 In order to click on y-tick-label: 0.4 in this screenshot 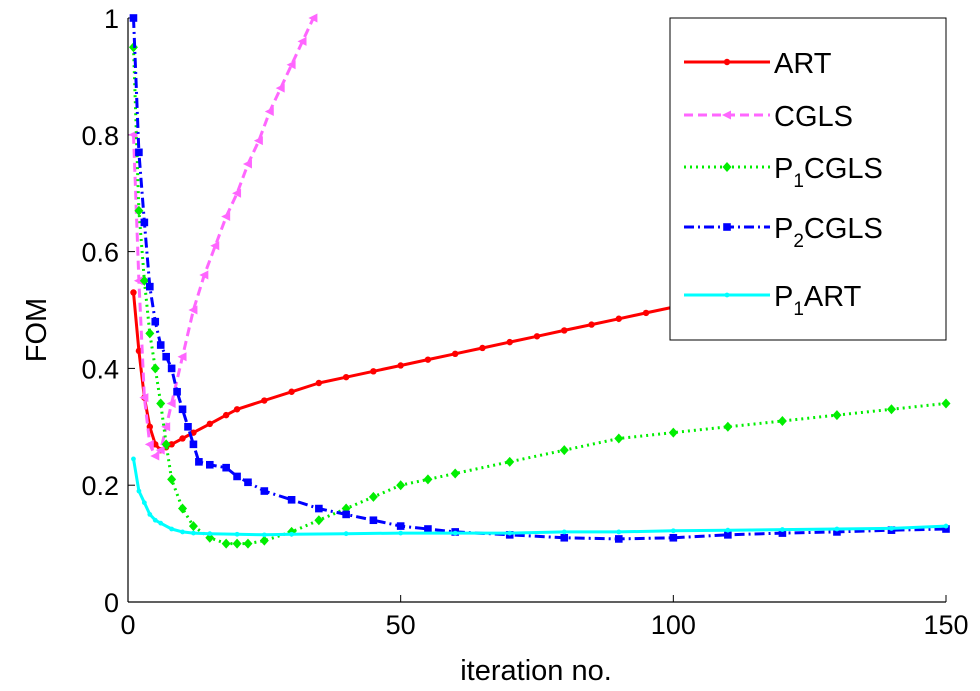, I will do `click(100, 369)`.